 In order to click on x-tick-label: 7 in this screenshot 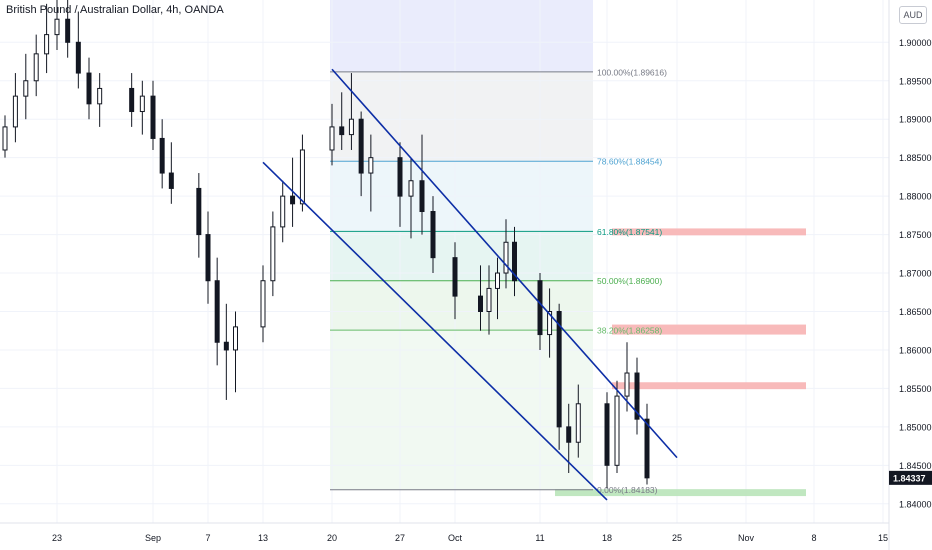, I will do `click(207, 538)`.